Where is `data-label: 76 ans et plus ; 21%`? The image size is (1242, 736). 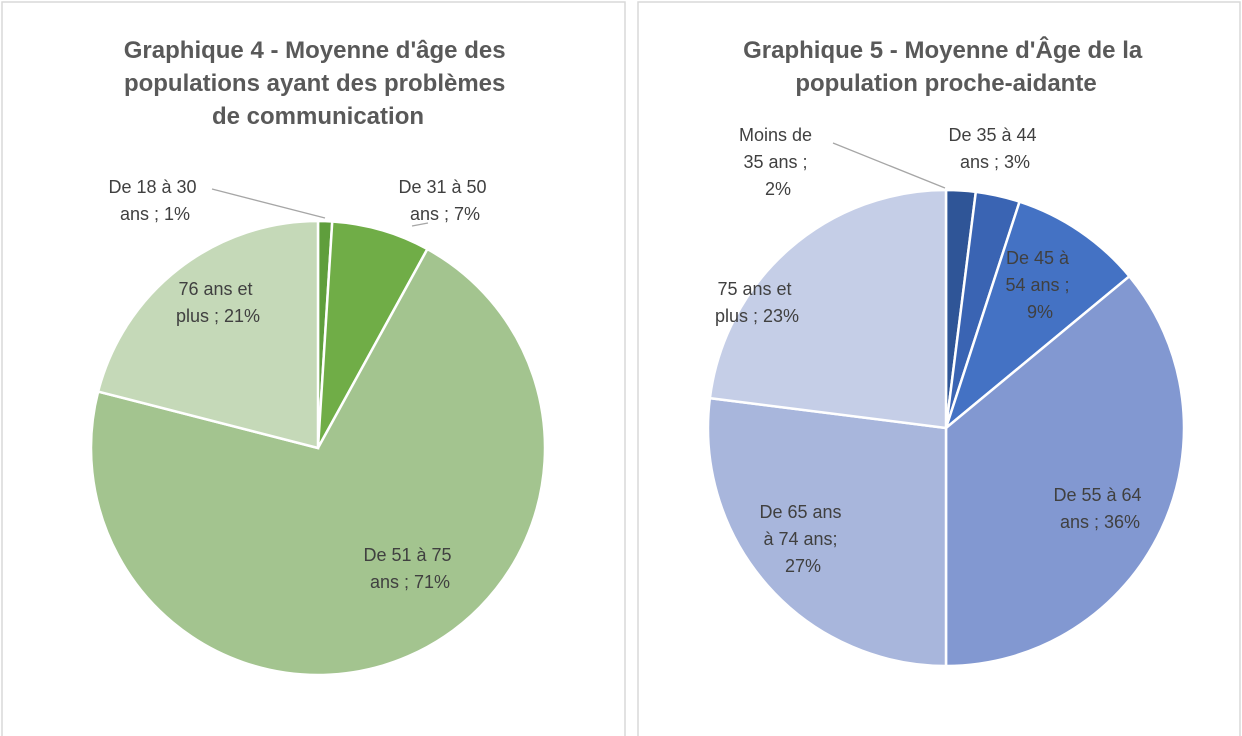 data-label: 76 ans et plus ; 21% is located at coordinates (218, 302).